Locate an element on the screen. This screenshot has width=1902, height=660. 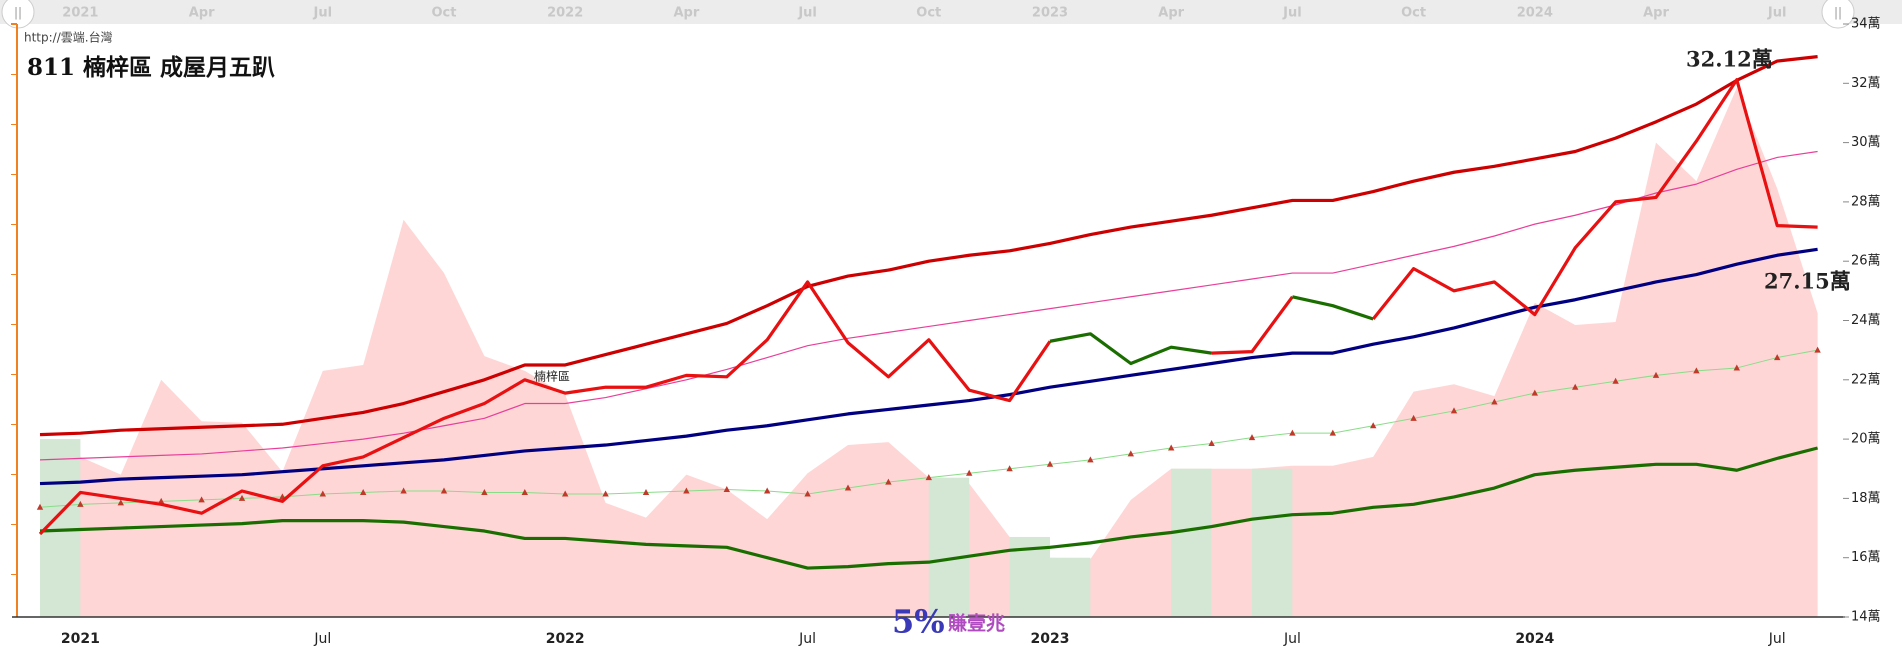
navigator-label: 2022 is located at coordinates (565, 13).